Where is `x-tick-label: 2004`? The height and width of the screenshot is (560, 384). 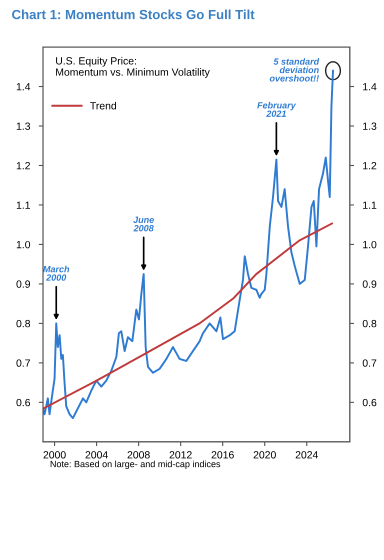 x-tick-label: 2004 is located at coordinates (97, 455).